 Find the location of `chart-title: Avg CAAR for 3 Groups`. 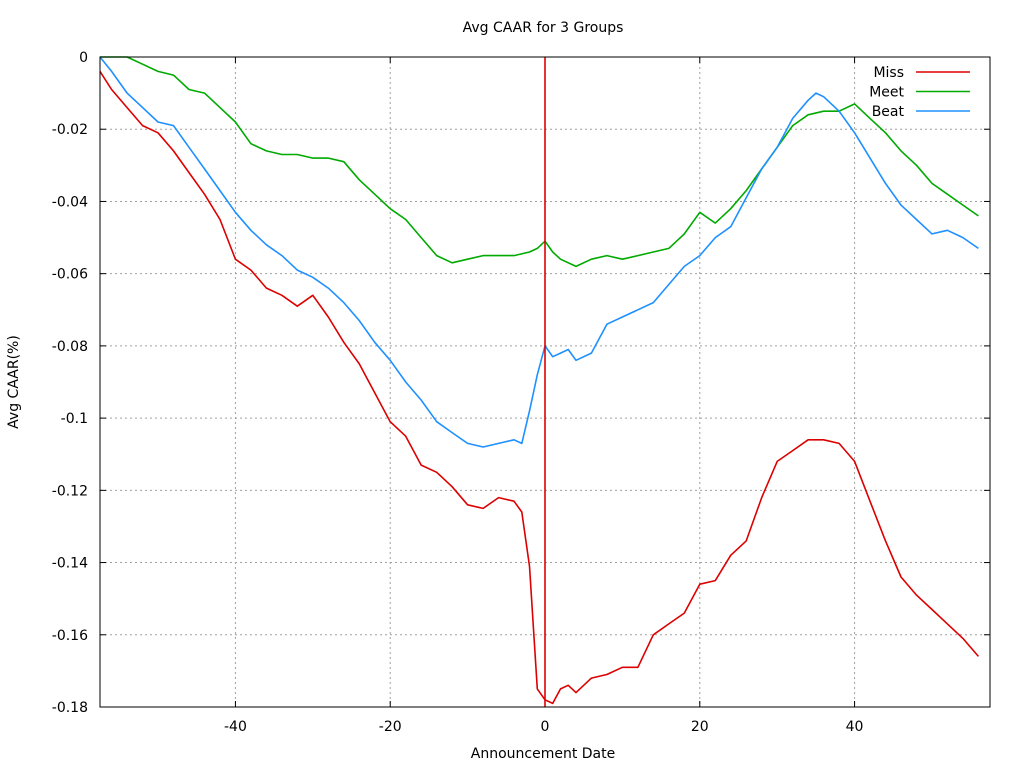

chart-title: Avg CAAR for 3 Groups is located at coordinates (543, 28).